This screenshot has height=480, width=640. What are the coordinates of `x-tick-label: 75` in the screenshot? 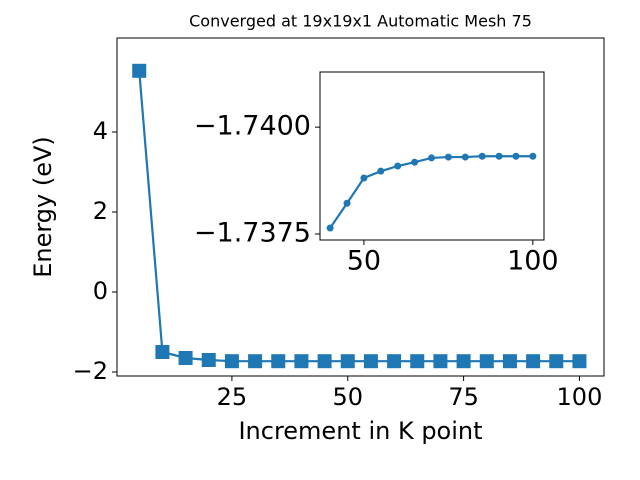 It's located at (463, 397).